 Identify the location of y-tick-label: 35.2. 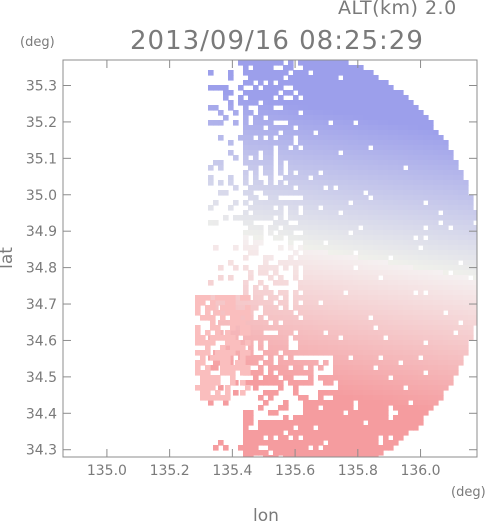
(41, 123).